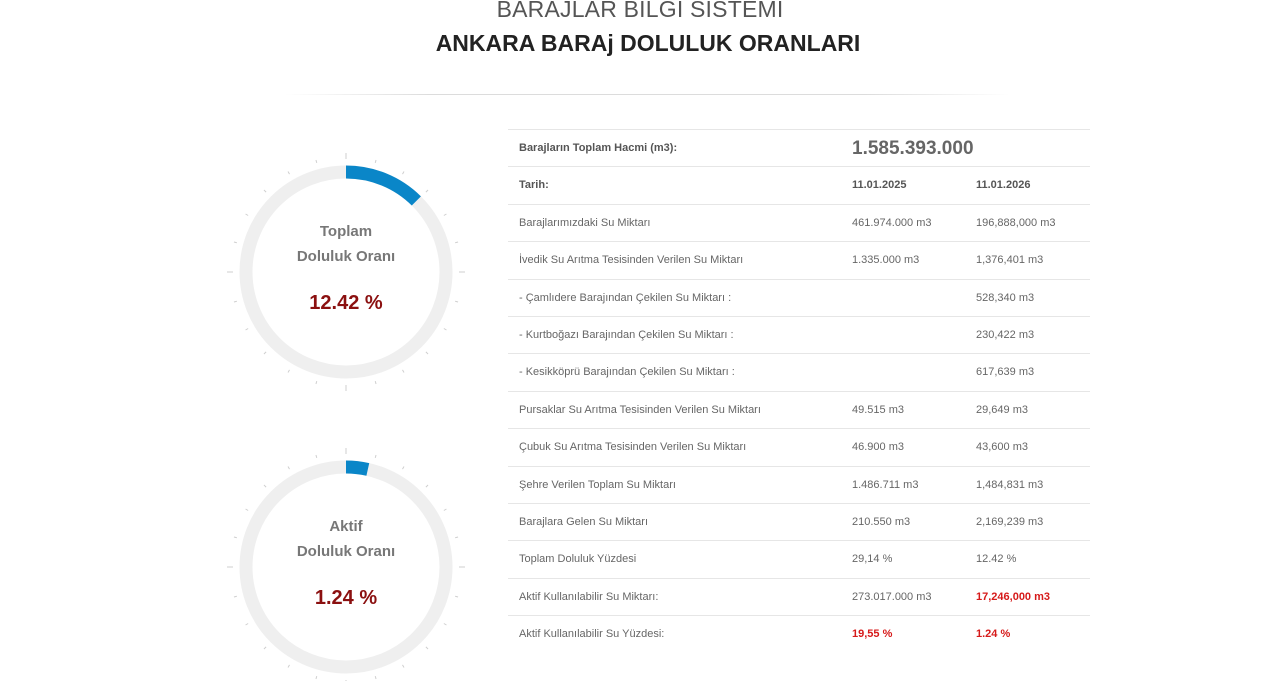 This screenshot has width=1280, height=681. What do you see at coordinates (598, 148) in the screenshot?
I see `total-volume-label: Barajların Toplam Hacmi (m3):` at bounding box center [598, 148].